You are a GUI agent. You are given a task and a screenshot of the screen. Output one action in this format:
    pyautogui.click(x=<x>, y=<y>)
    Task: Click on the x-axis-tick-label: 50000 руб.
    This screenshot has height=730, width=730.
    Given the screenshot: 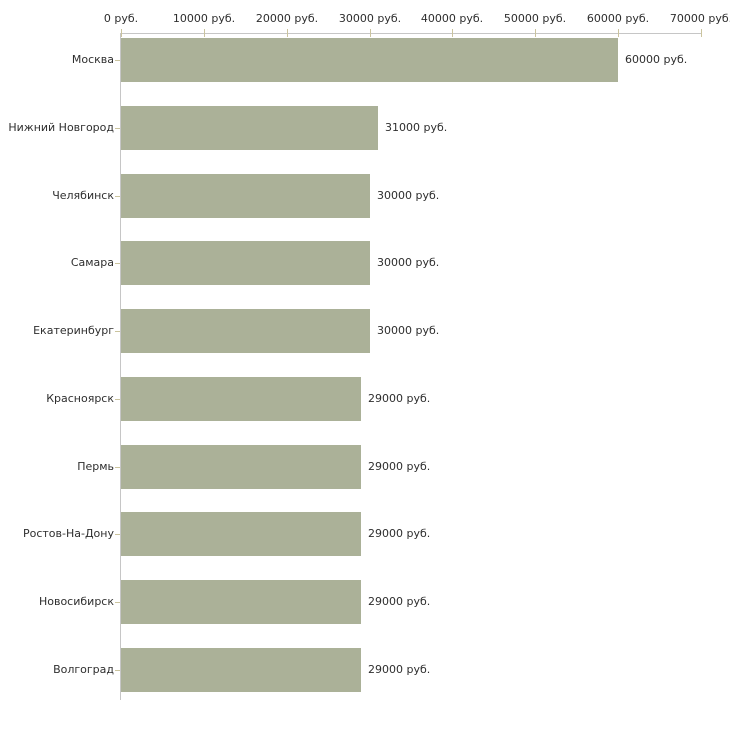 What is the action you would take?
    pyautogui.click(x=535, y=18)
    